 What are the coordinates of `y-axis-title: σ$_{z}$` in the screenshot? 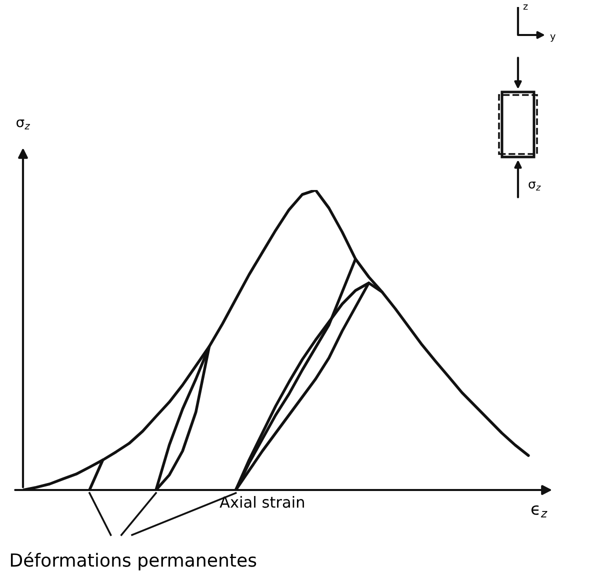 It's located at (23, 124).